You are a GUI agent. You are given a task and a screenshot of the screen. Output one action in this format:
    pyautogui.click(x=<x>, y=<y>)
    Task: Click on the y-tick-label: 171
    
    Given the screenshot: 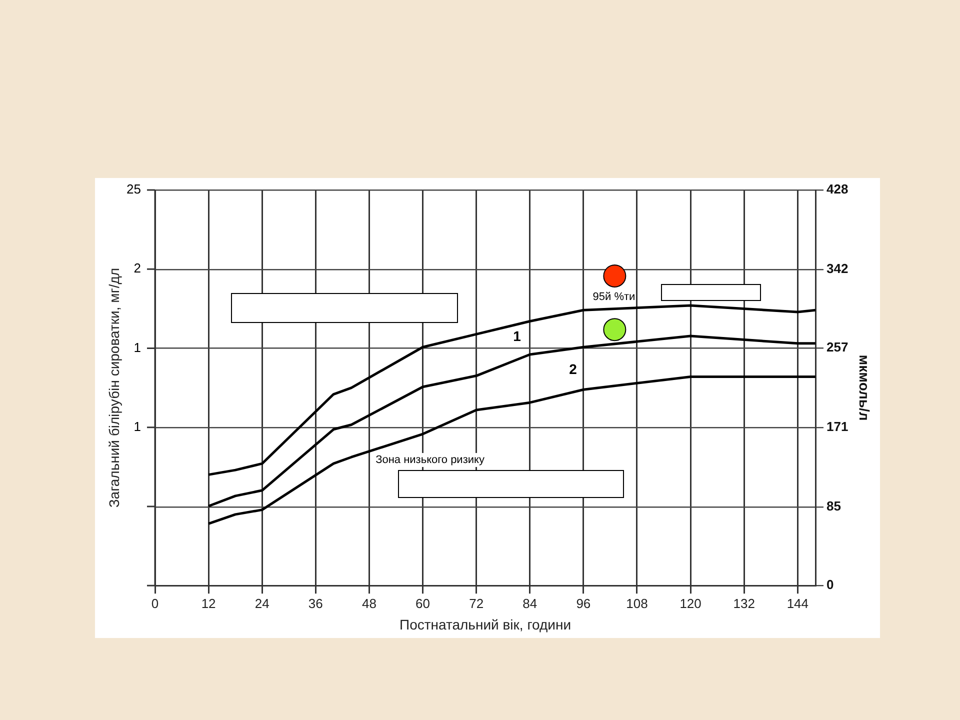 What is the action you would take?
    pyautogui.click(x=837, y=426)
    